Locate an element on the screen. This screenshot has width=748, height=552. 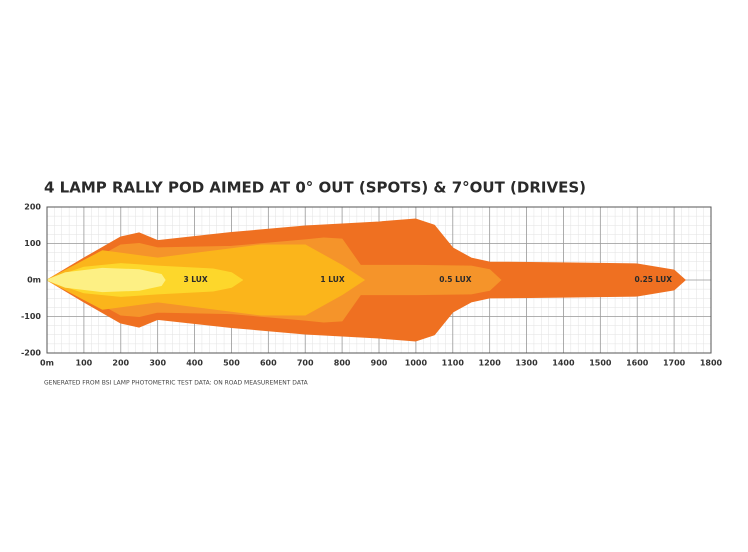
x-tick-label: 900 is located at coordinates (379, 363).